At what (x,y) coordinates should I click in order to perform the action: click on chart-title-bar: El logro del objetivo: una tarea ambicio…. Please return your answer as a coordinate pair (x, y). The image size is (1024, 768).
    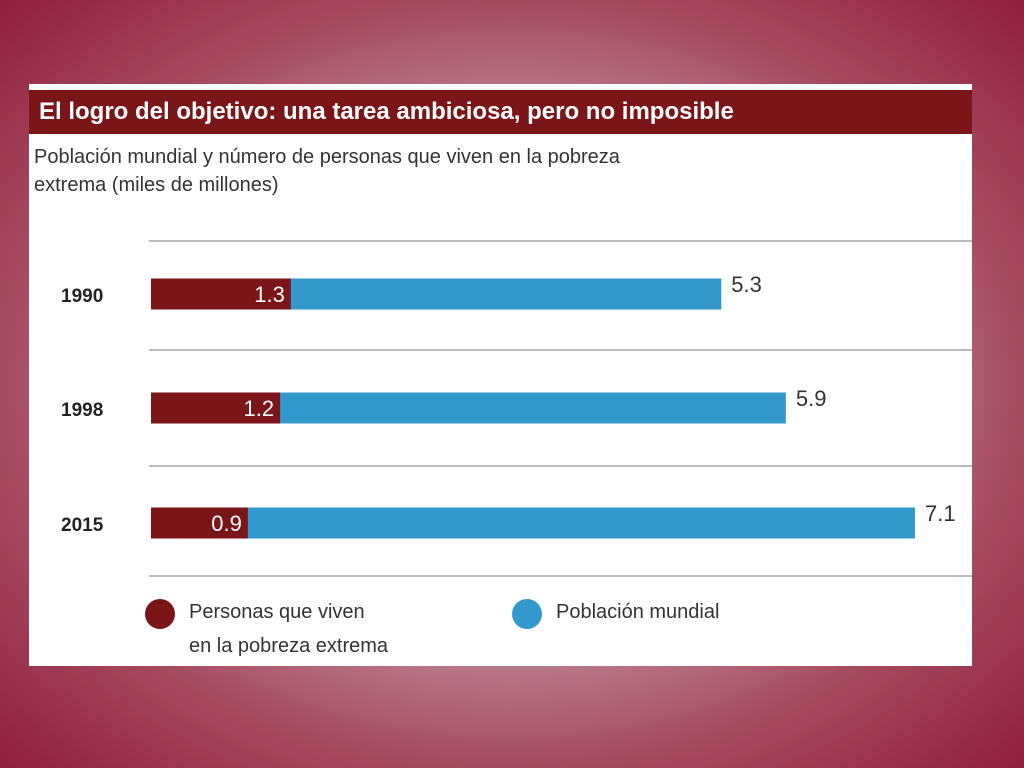
    Looking at the image, I should click on (500, 112).